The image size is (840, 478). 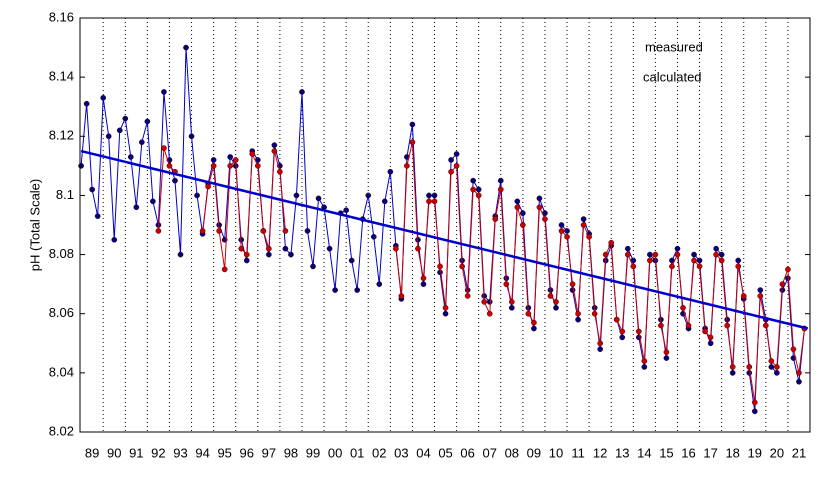 I want to click on y-tick-label: 8.12, so click(x=61, y=135).